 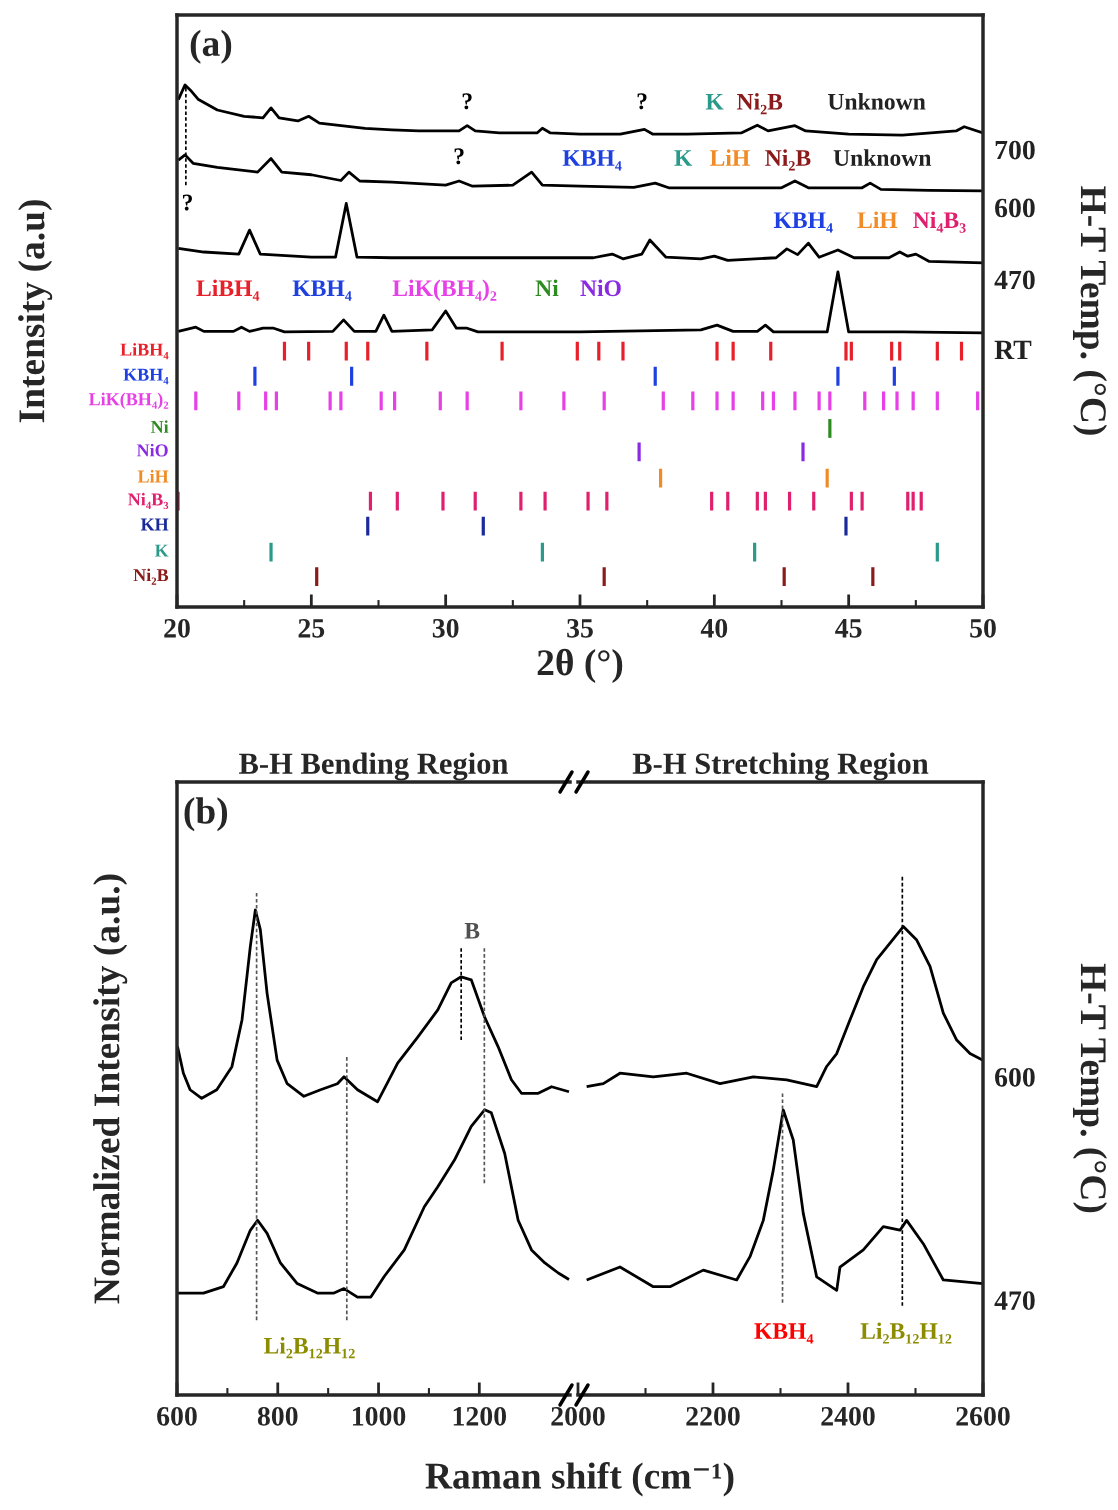 What do you see at coordinates (144, 351) in the screenshot?
I see `text: LiBH₄` at bounding box center [144, 351].